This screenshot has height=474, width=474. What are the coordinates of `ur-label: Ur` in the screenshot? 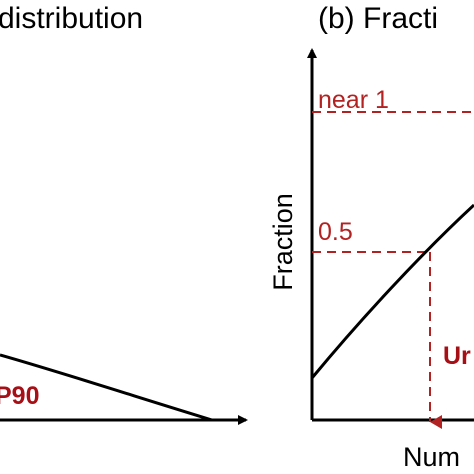 It's located at (457, 356).